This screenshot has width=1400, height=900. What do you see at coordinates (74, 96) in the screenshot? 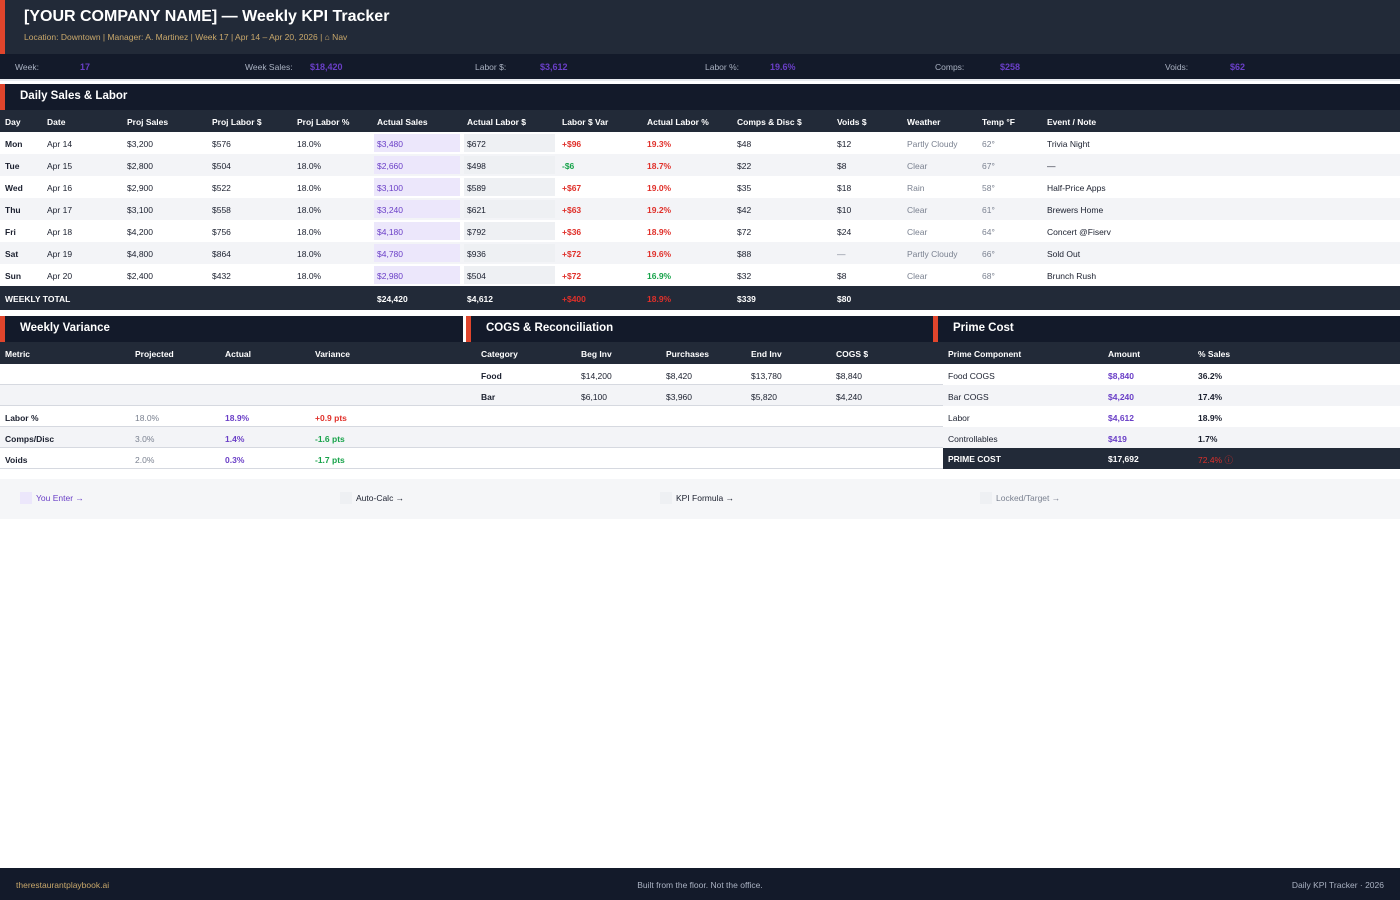
I see `section-title: Daily Sales & Labor` at bounding box center [74, 96].